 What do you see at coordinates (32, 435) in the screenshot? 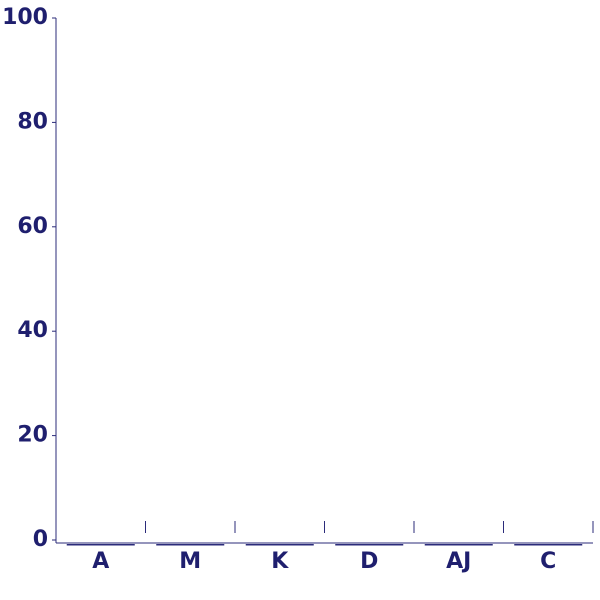
I see `y-tick-label: 20` at bounding box center [32, 435].